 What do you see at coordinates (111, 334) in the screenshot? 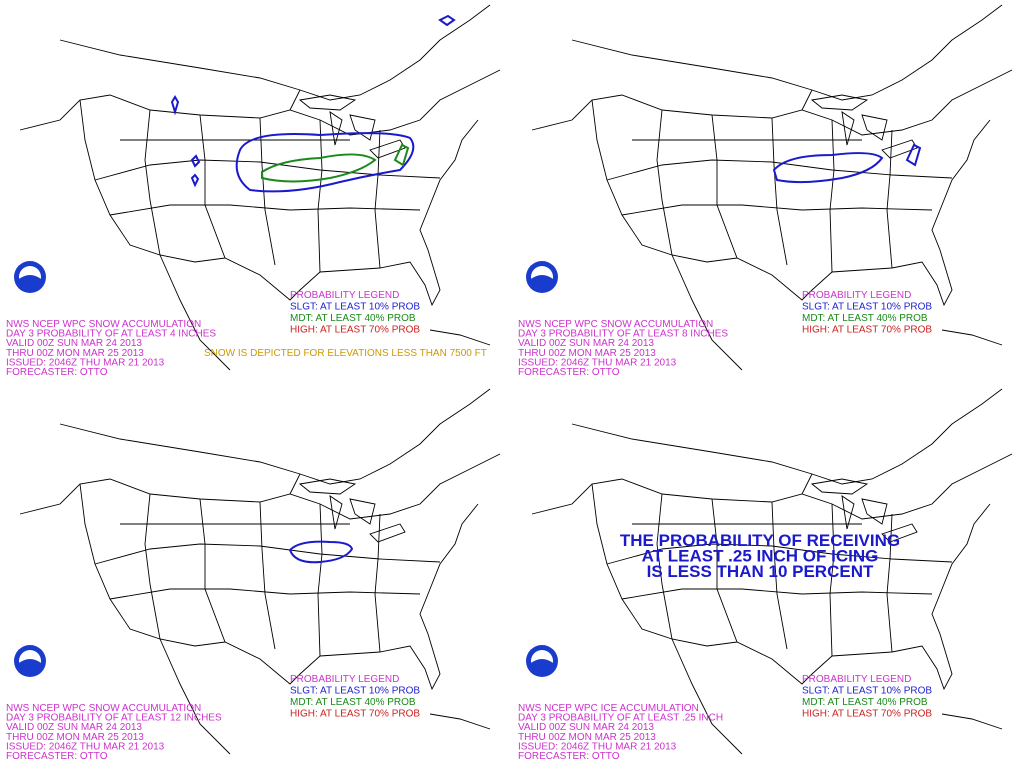
I see `header-line: DAY 3 PROBABILITY OF AT LEAST 4 INCHES` at bounding box center [111, 334].